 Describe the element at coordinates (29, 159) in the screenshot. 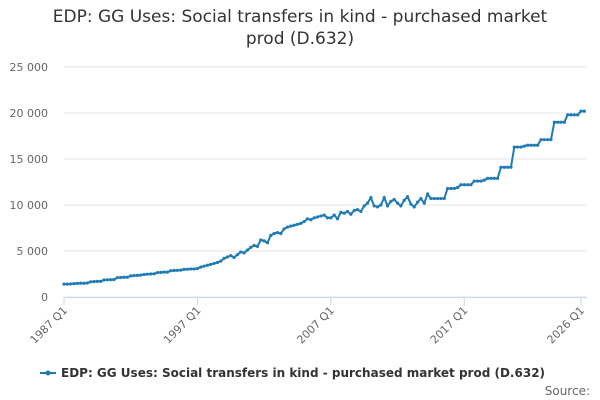

I see `y-tick-label: 15 000` at that location.